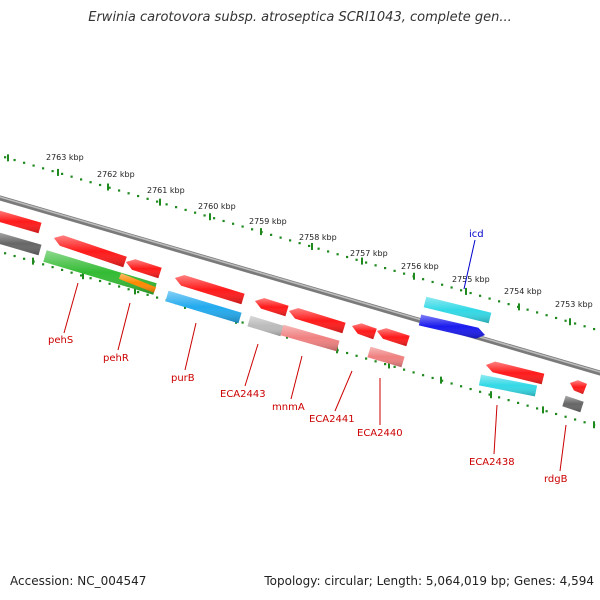  What do you see at coordinates (492, 462) in the screenshot?
I see `gene-label: ECA2438` at bounding box center [492, 462].